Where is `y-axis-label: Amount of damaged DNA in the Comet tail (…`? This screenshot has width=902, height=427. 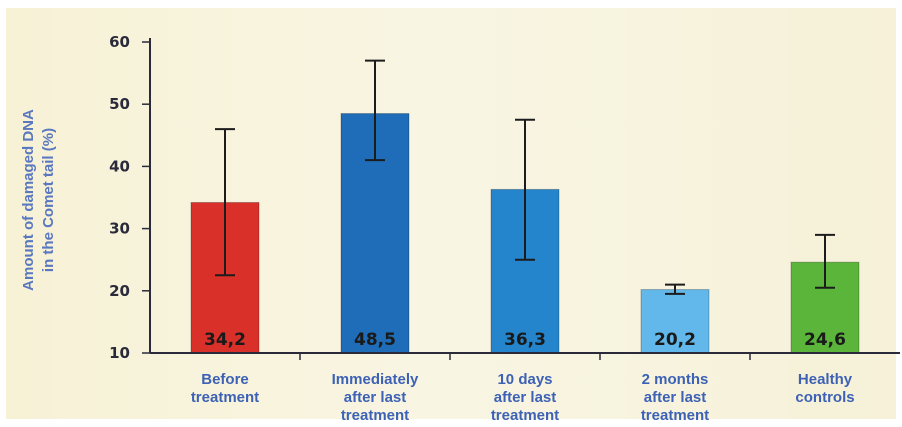 y-axis-label: Amount of damaged DNA in the Comet tail (… is located at coordinates (38, 200).